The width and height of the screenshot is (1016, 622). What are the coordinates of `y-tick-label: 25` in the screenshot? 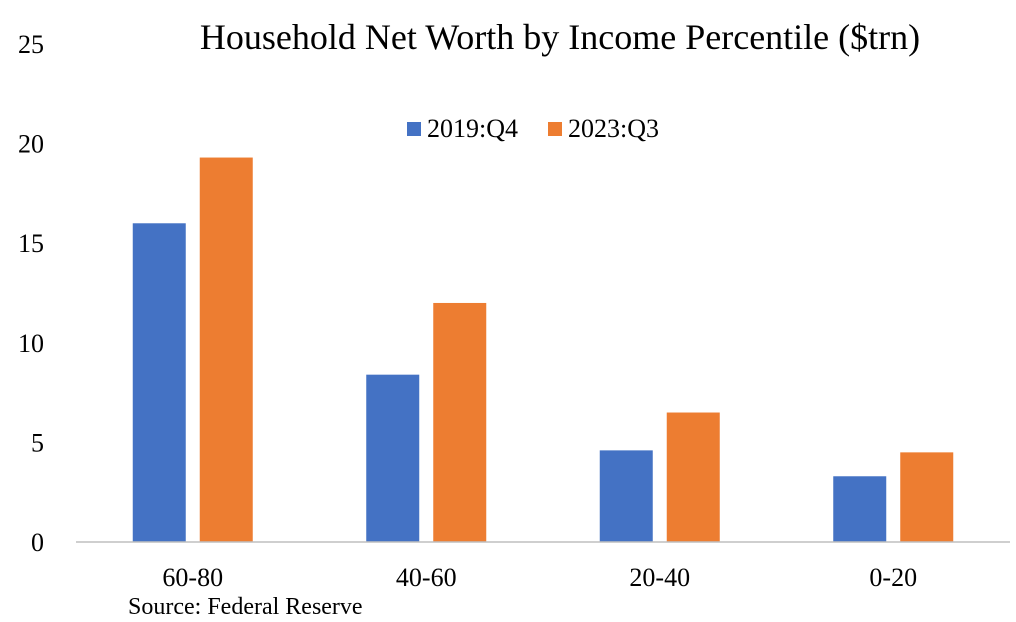 It's located at (31, 44).